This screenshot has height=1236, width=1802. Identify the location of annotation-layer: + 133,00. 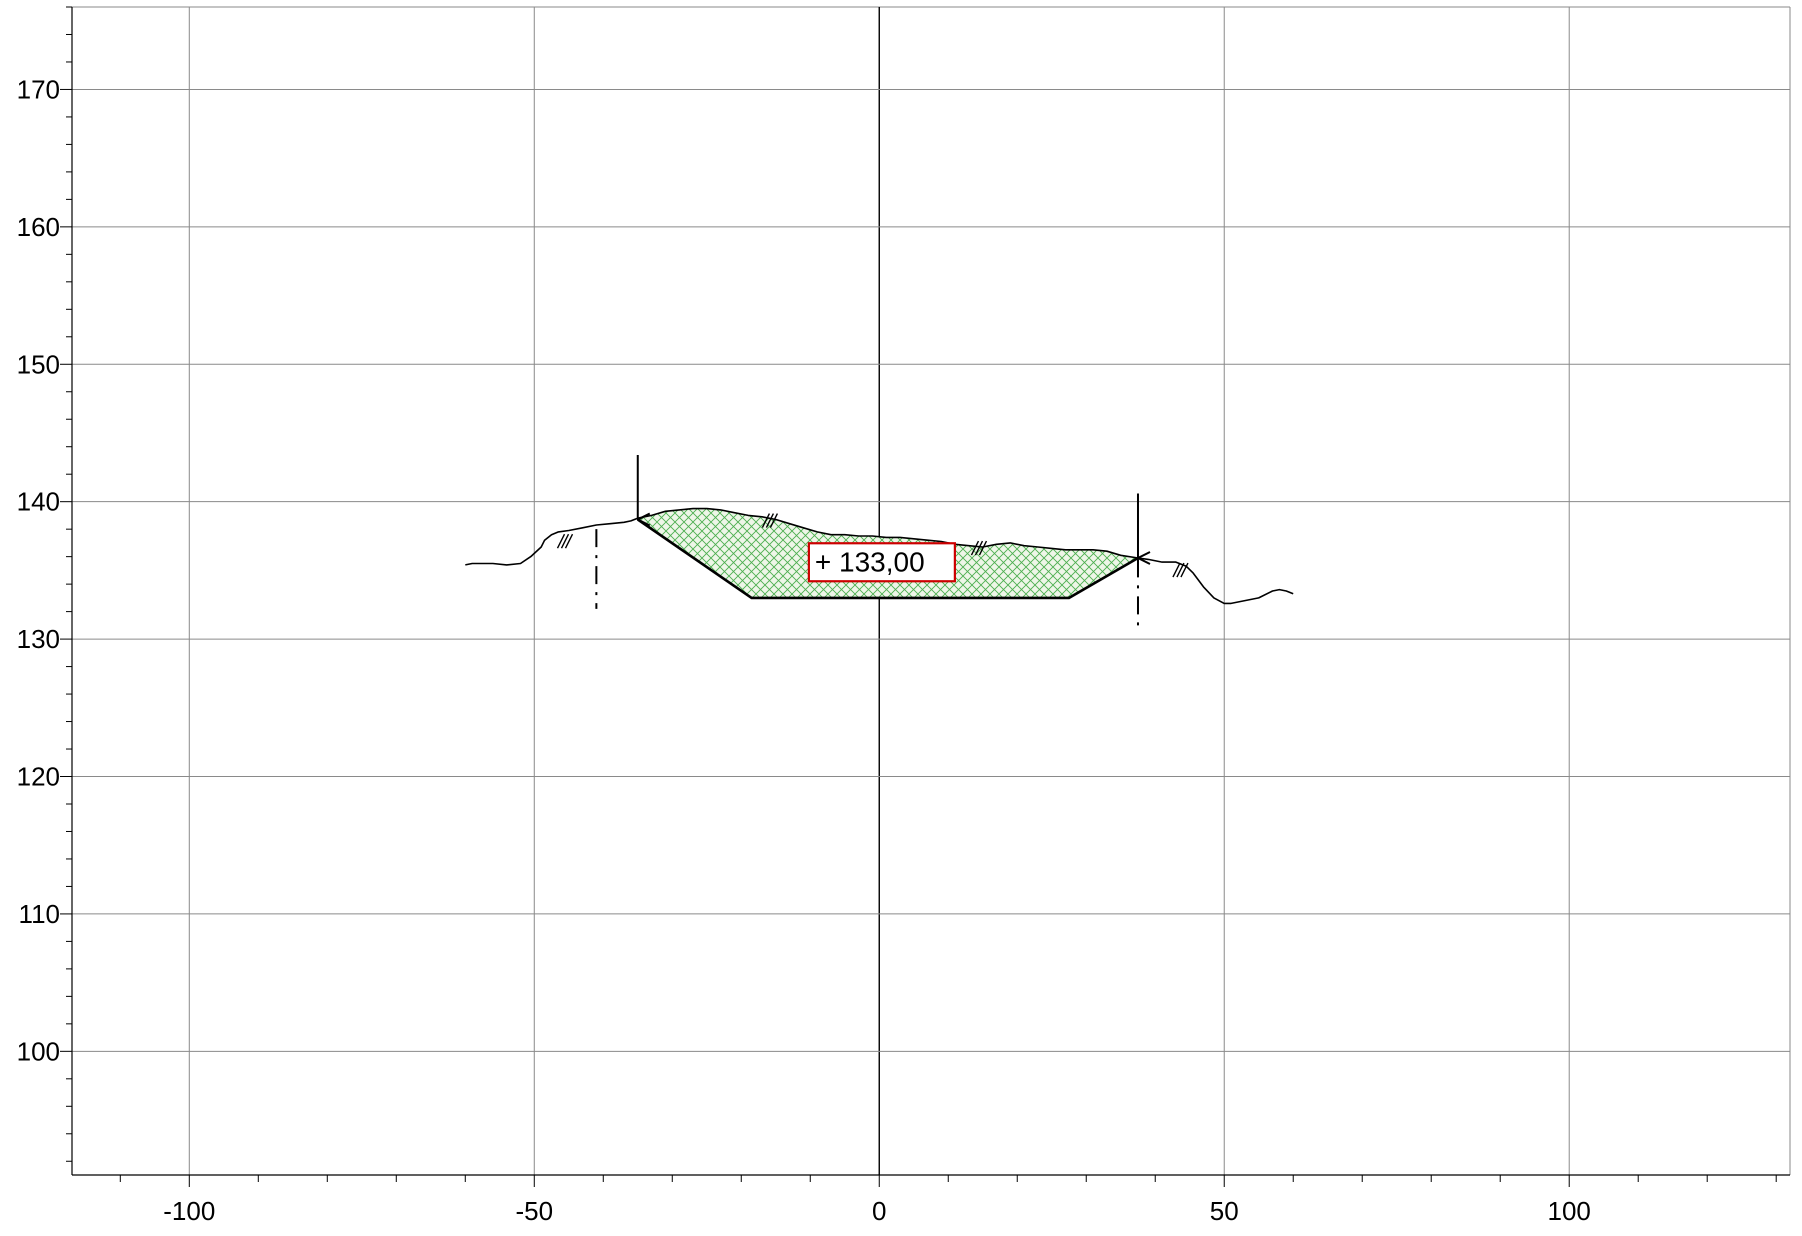
(872, 543).